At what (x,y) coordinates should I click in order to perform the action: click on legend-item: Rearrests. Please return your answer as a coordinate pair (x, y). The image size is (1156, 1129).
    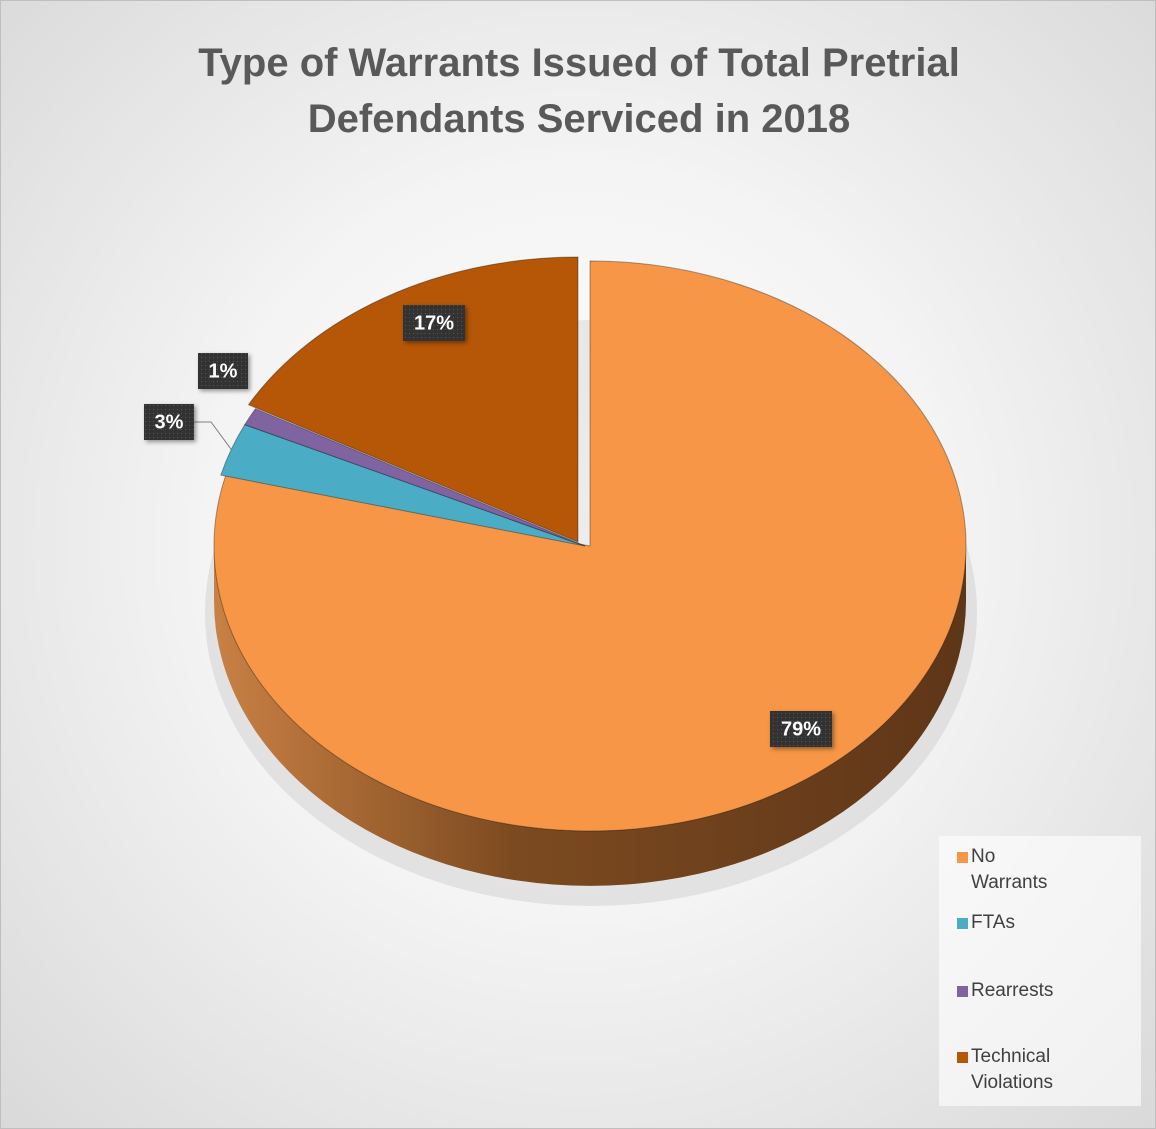
    Looking at the image, I should click on (1044, 991).